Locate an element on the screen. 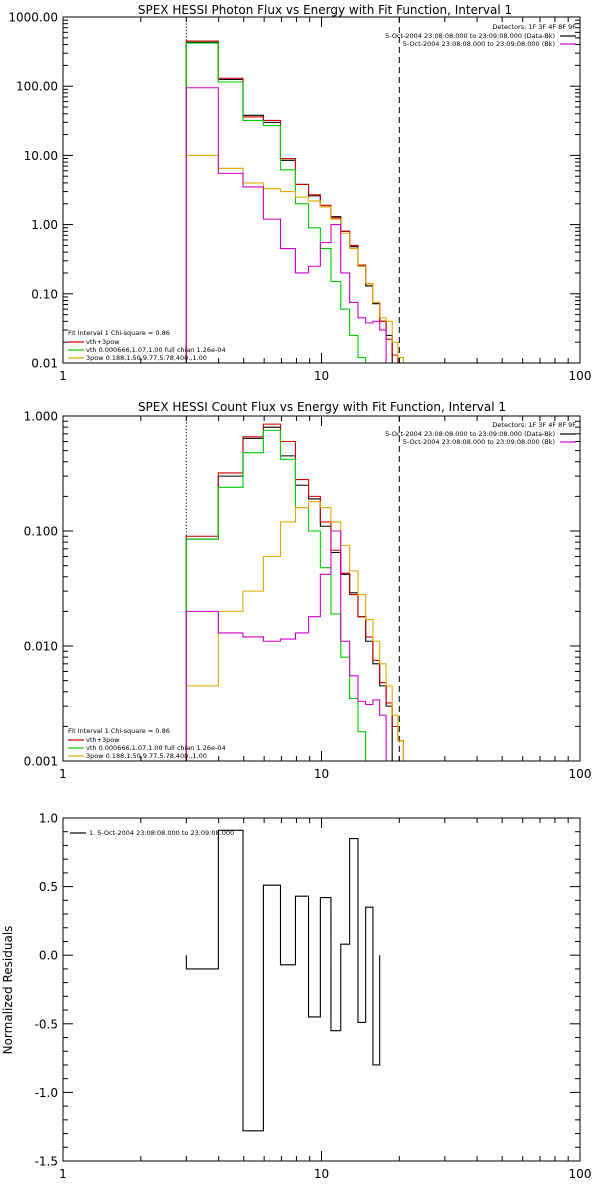 The width and height of the screenshot is (600, 1200). y-tick-label: 10.00 is located at coordinates (41, 156).